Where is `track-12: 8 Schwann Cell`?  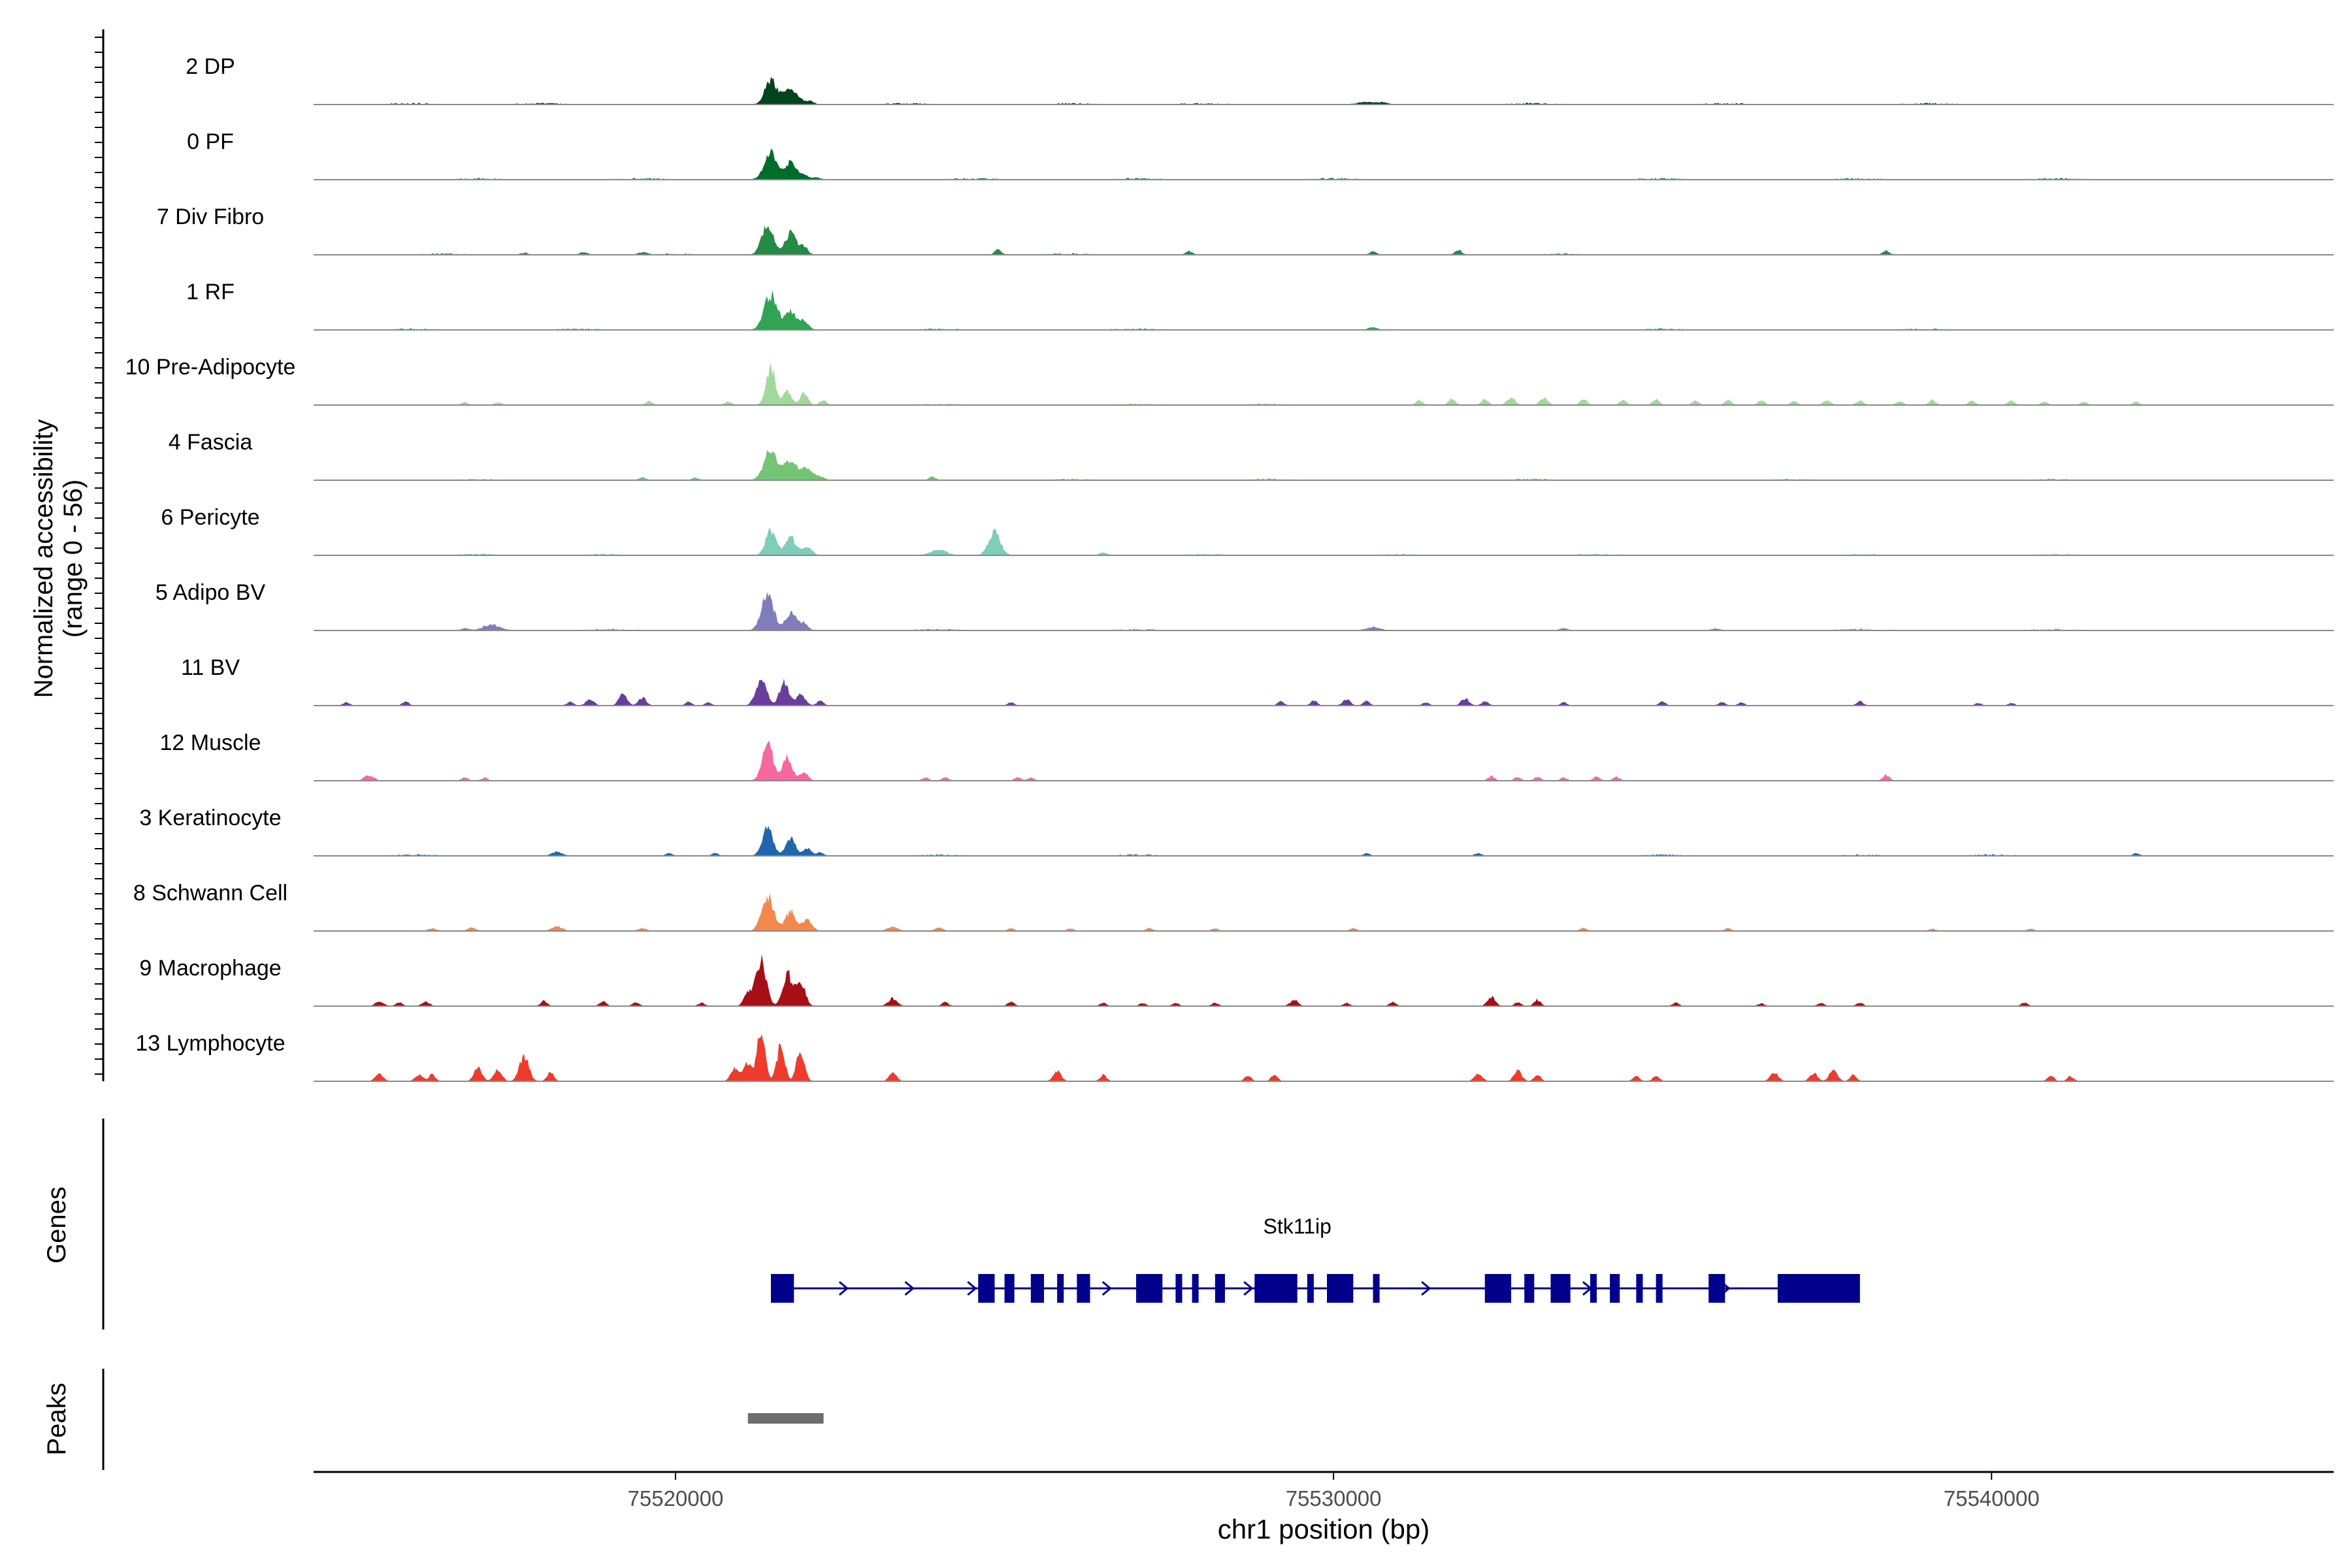
track-12: 8 Schwann Cell is located at coordinates (1233, 906).